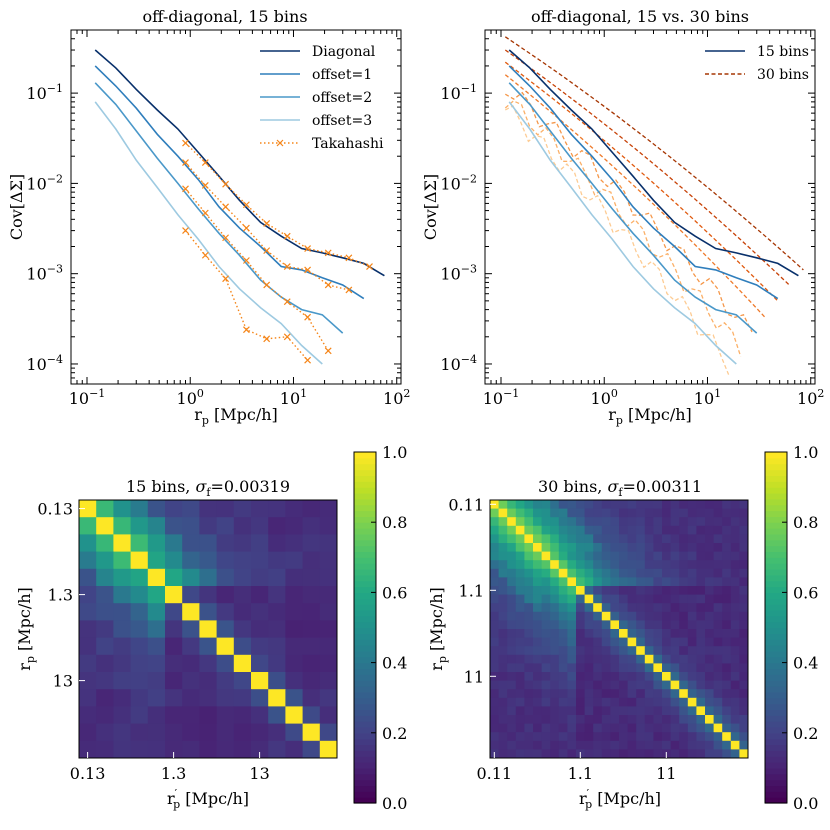  Describe the element at coordinates (458, 273) in the screenshot. I see `y-tick-label: 10−3` at that location.